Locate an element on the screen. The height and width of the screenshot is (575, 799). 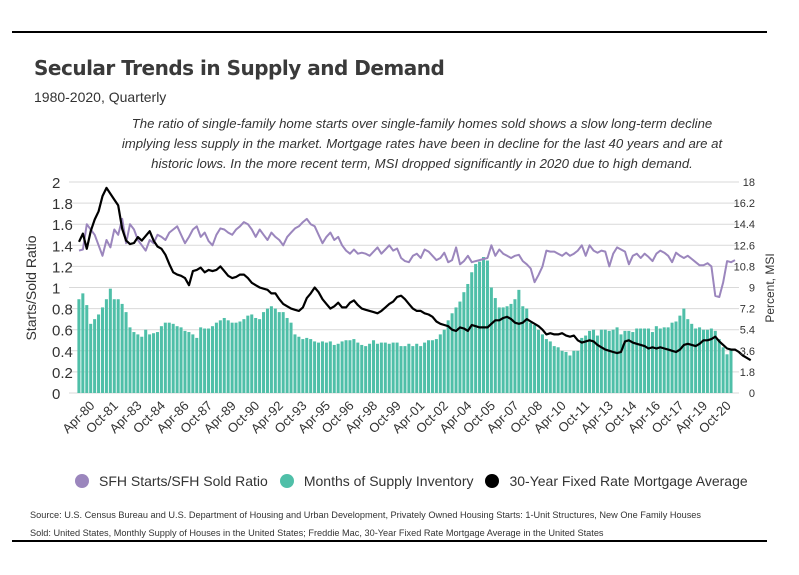
y-tick-label: 0.4 is located at coordinates (62, 352).